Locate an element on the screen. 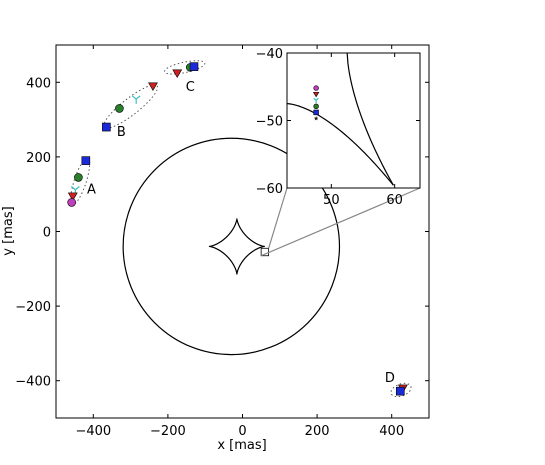  inset-caustic-branch-upper is located at coordinates (370, 119).